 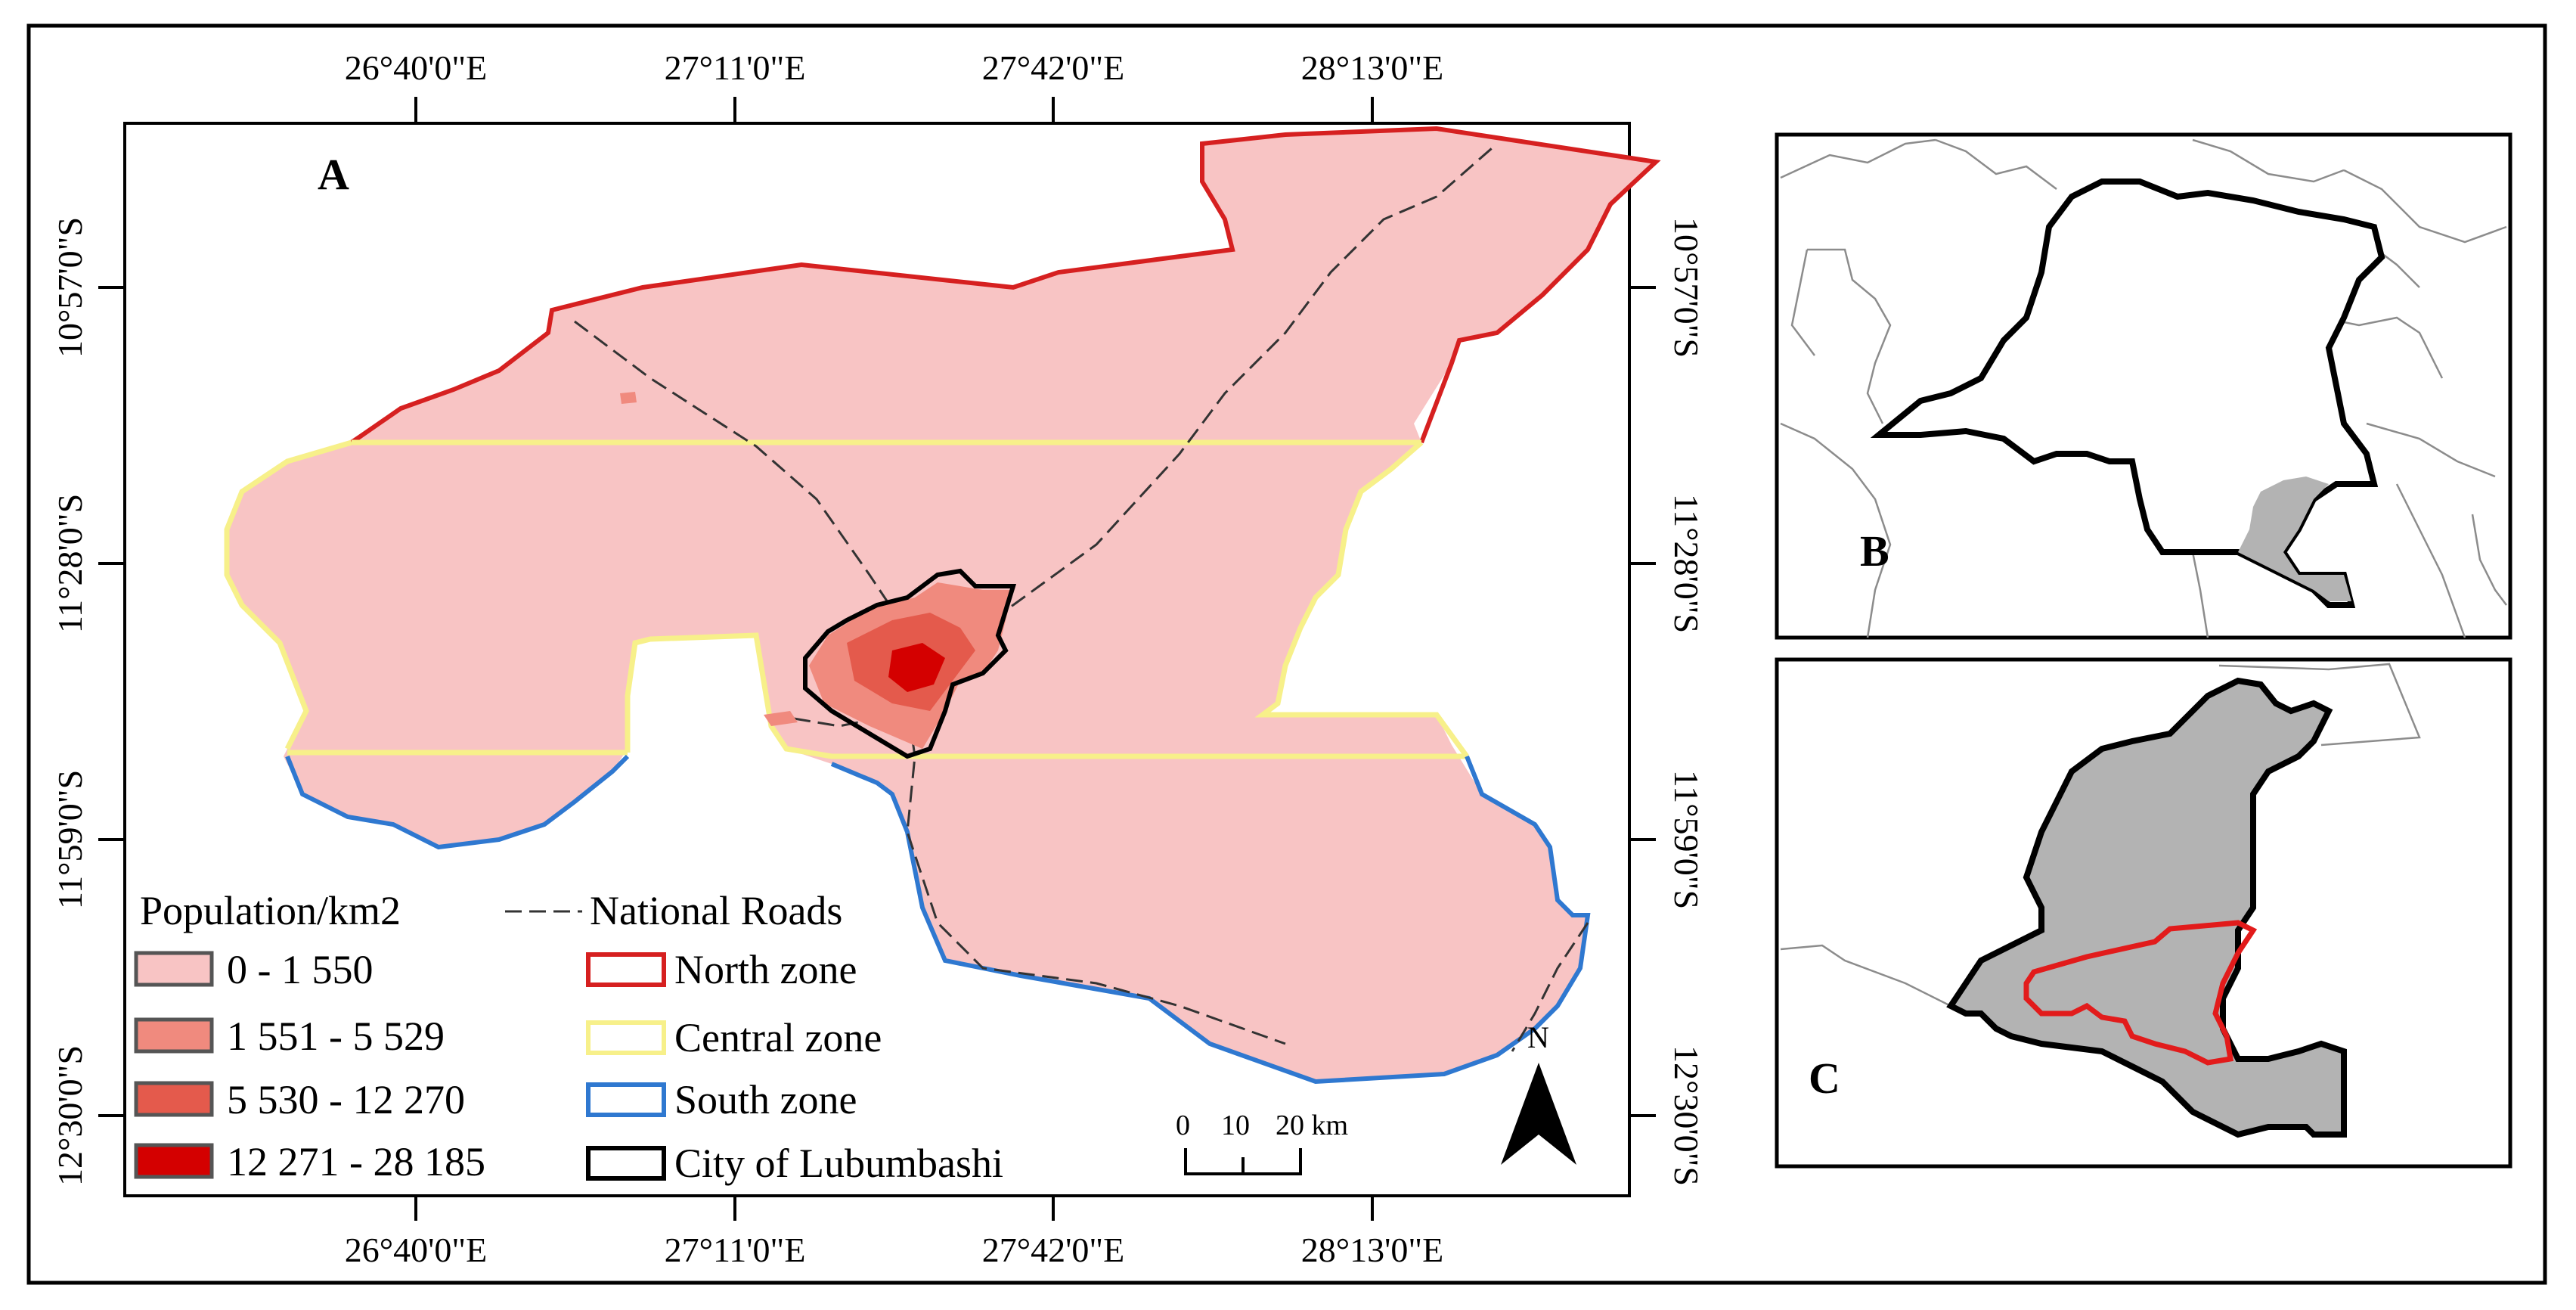 I want to click on lat-label-left-2: 11°28'0"S, so click(x=70, y=563).